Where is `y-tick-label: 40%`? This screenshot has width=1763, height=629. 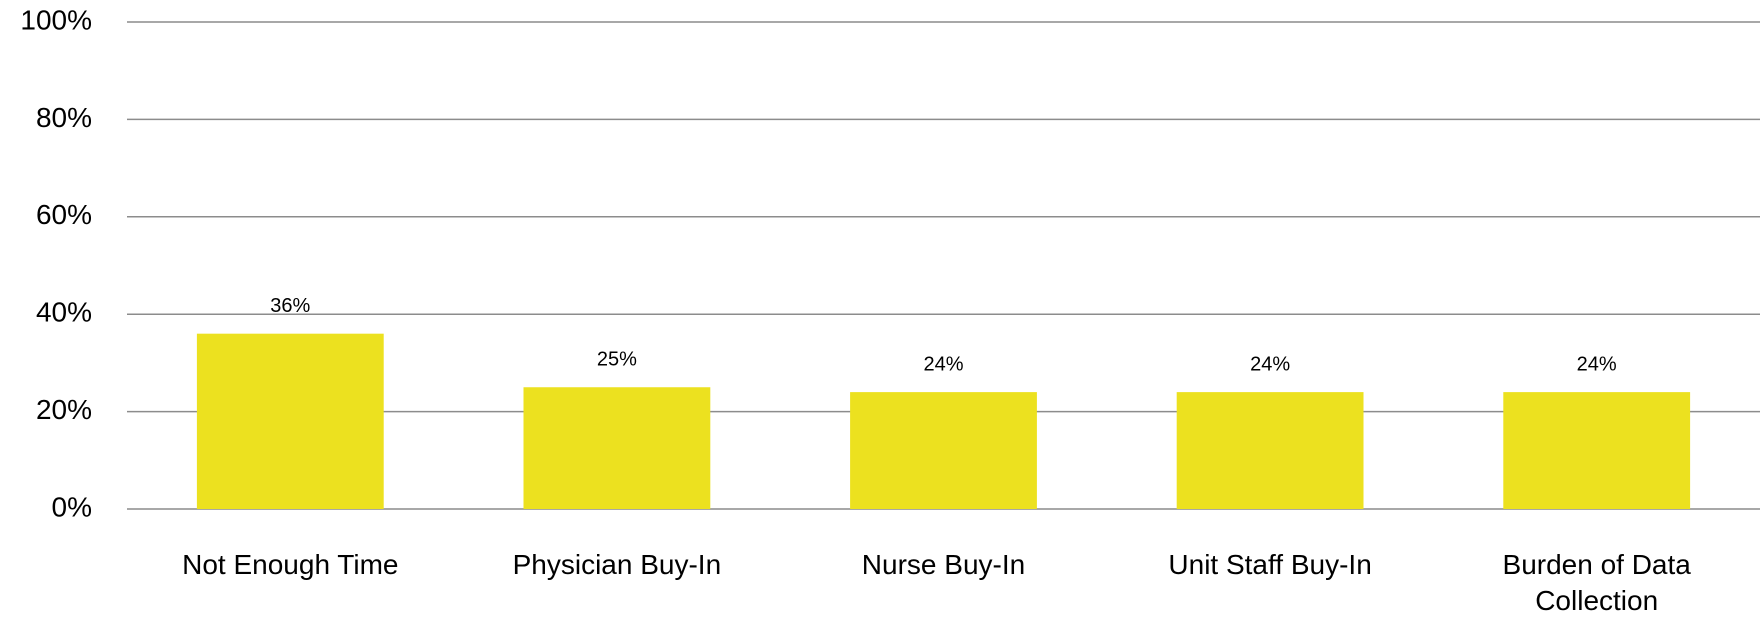
y-tick-label: 40% is located at coordinates (64, 312).